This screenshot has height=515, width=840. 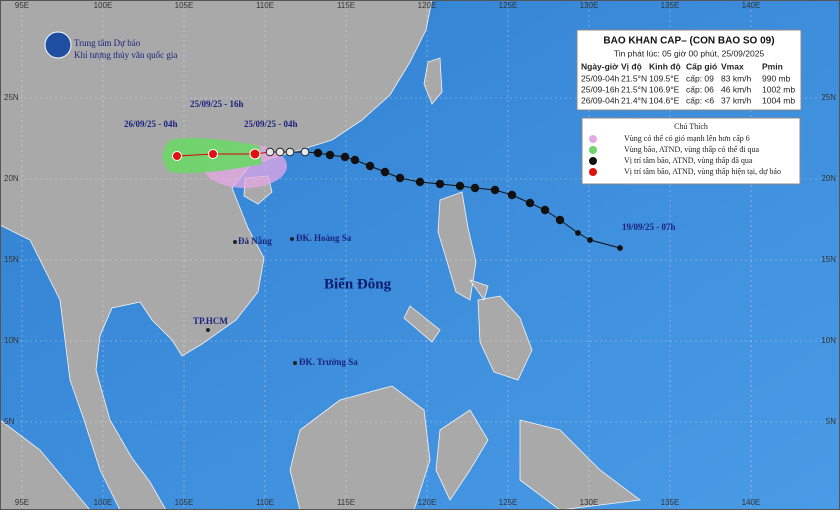 I want to click on legend-title: Chú Thích, so click(x=691, y=126).